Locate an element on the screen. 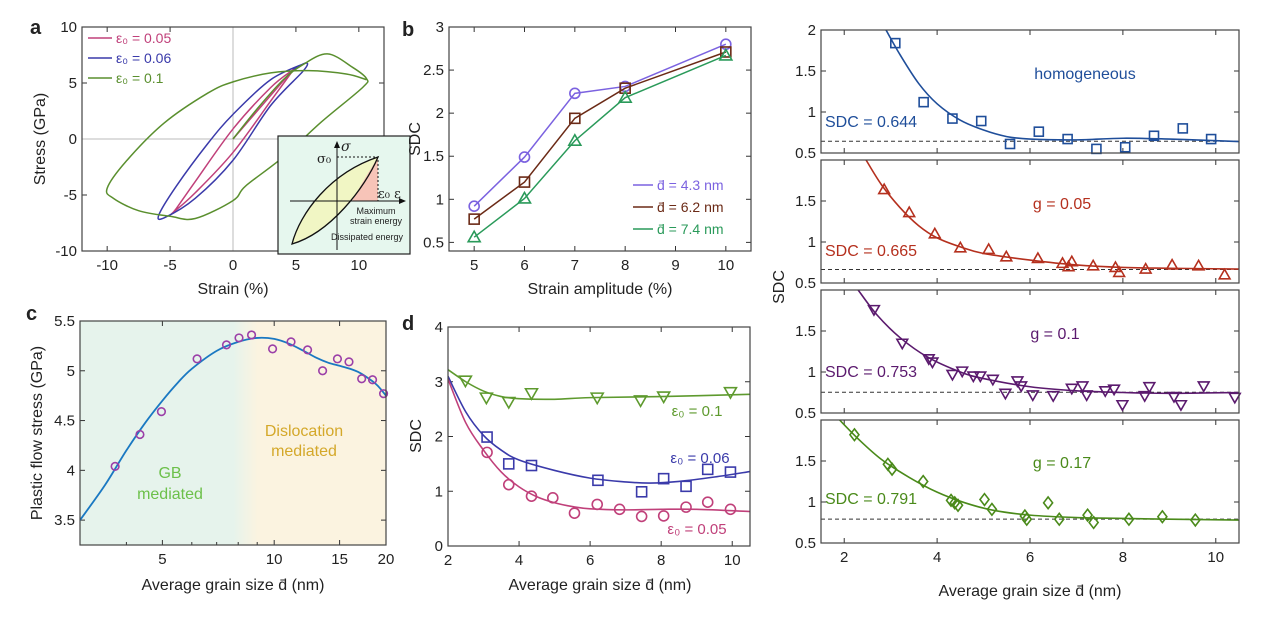 The width and height of the screenshot is (1267, 621). x-tick-label: 20 is located at coordinates (386, 559).